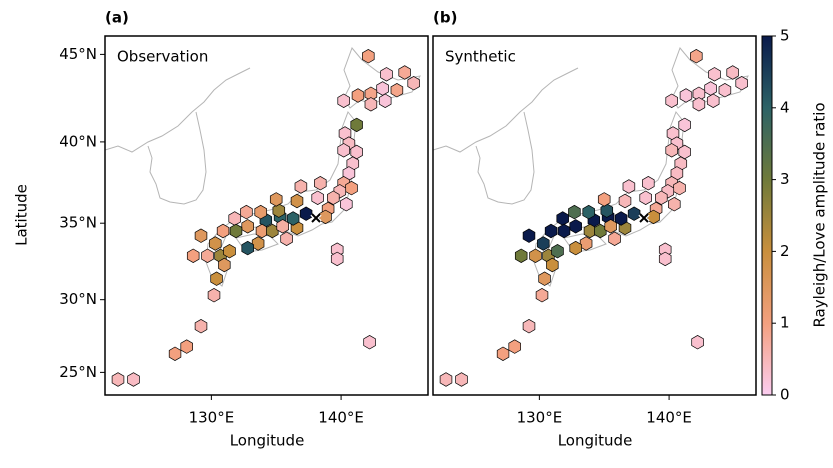 This screenshot has width=833, height=468. Describe the element at coordinates (162, 57) in the screenshot. I see `panel-title: Observation` at that location.